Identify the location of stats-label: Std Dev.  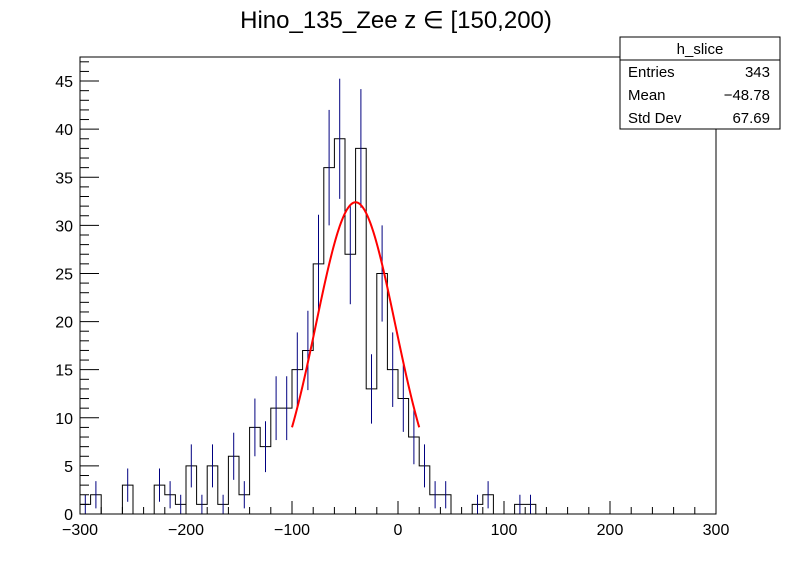
(655, 118).